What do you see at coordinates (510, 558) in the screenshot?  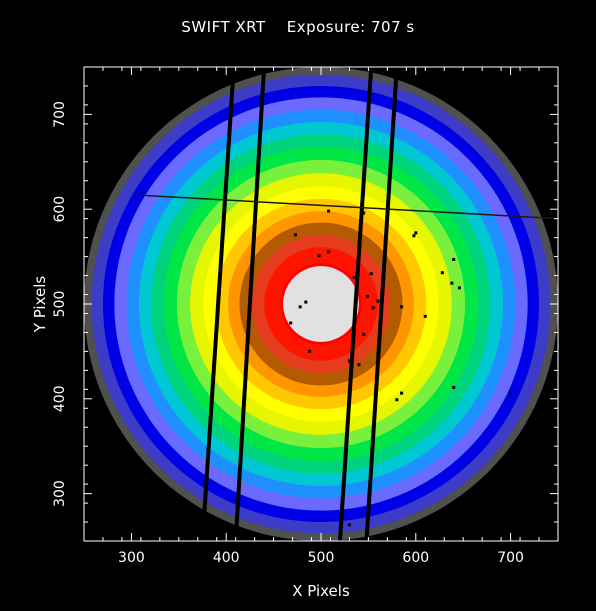 I see `x-tick-label-700: 700` at bounding box center [510, 558].